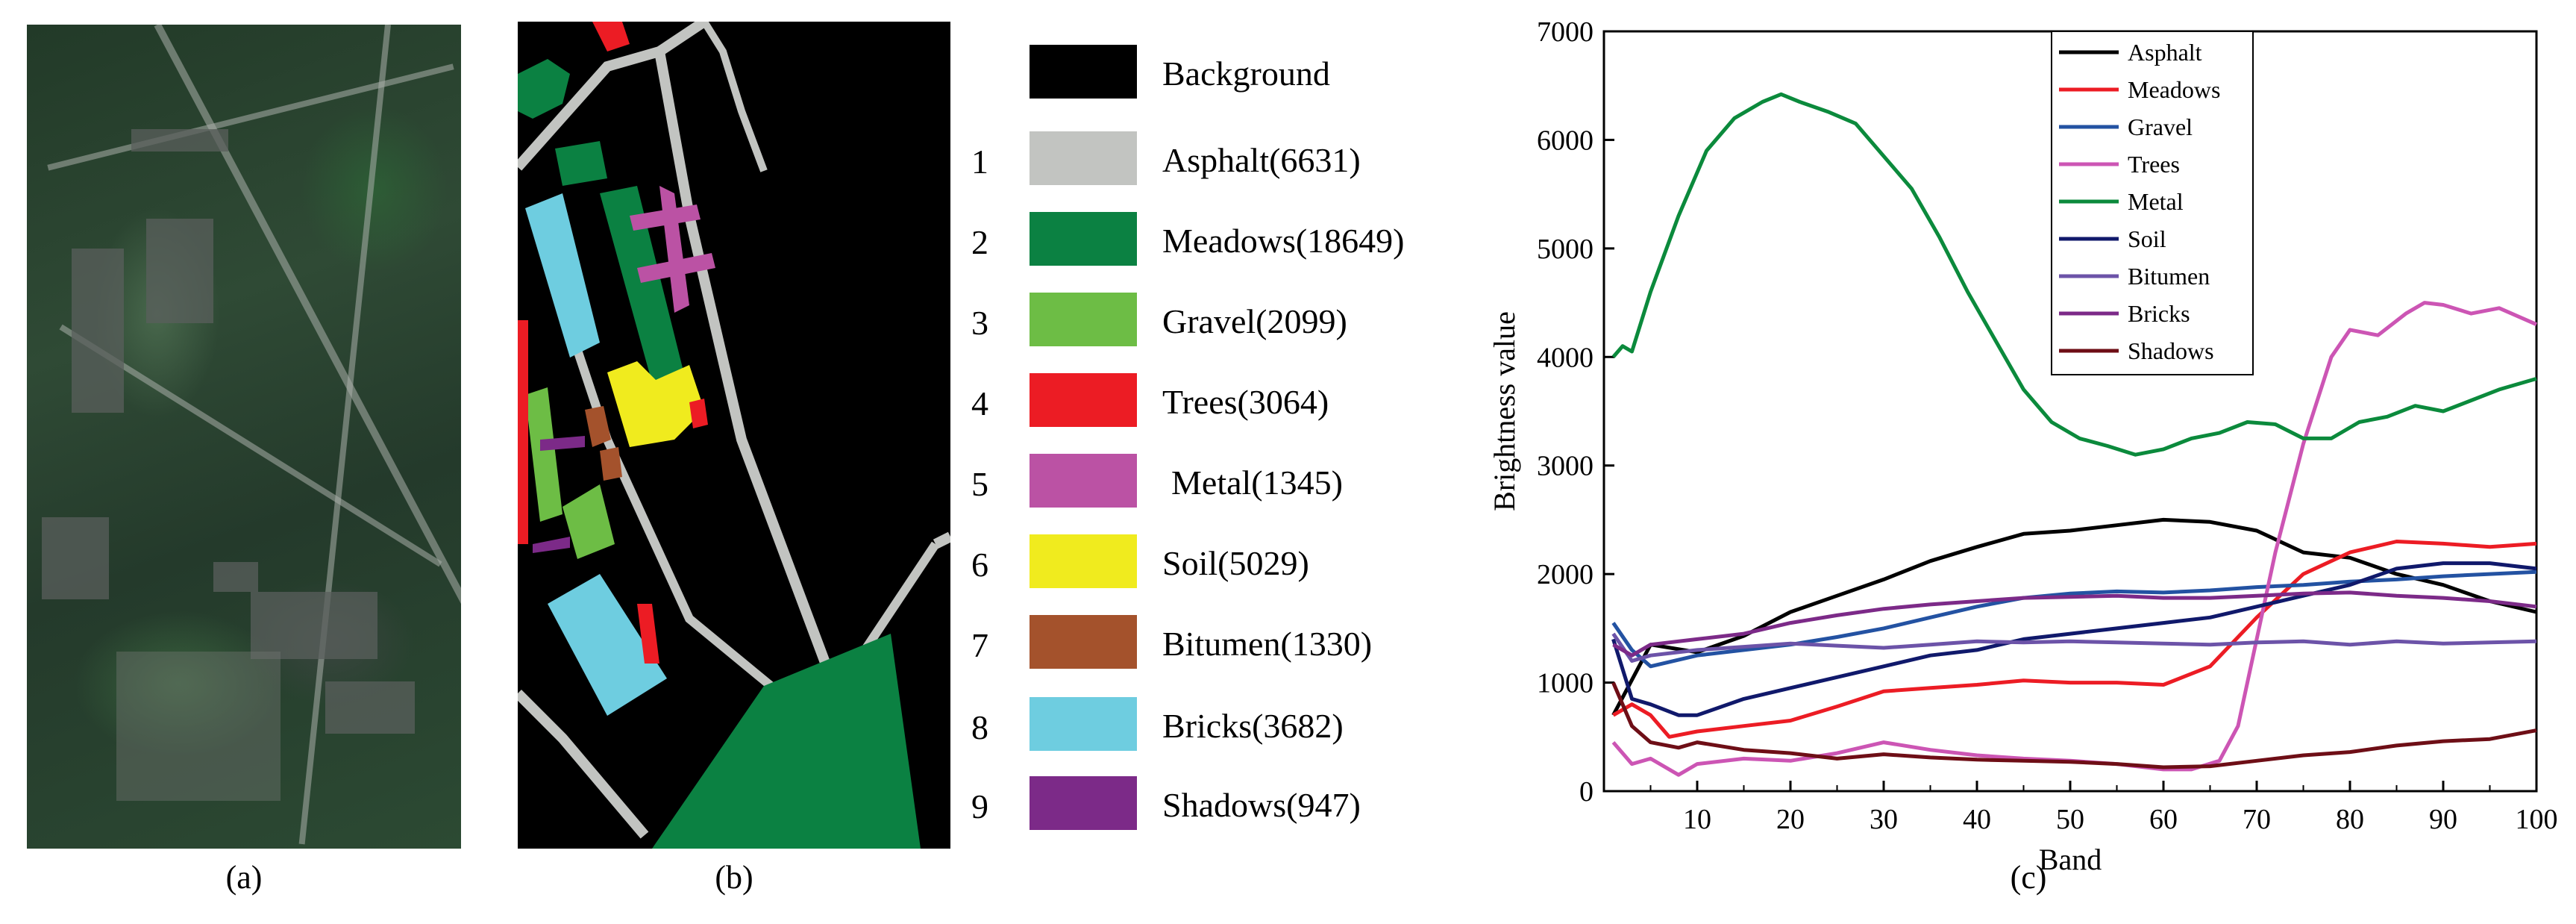 The image size is (2576, 924). What do you see at coordinates (1565, 32) in the screenshot?
I see `y-tick-label: 7000` at bounding box center [1565, 32].